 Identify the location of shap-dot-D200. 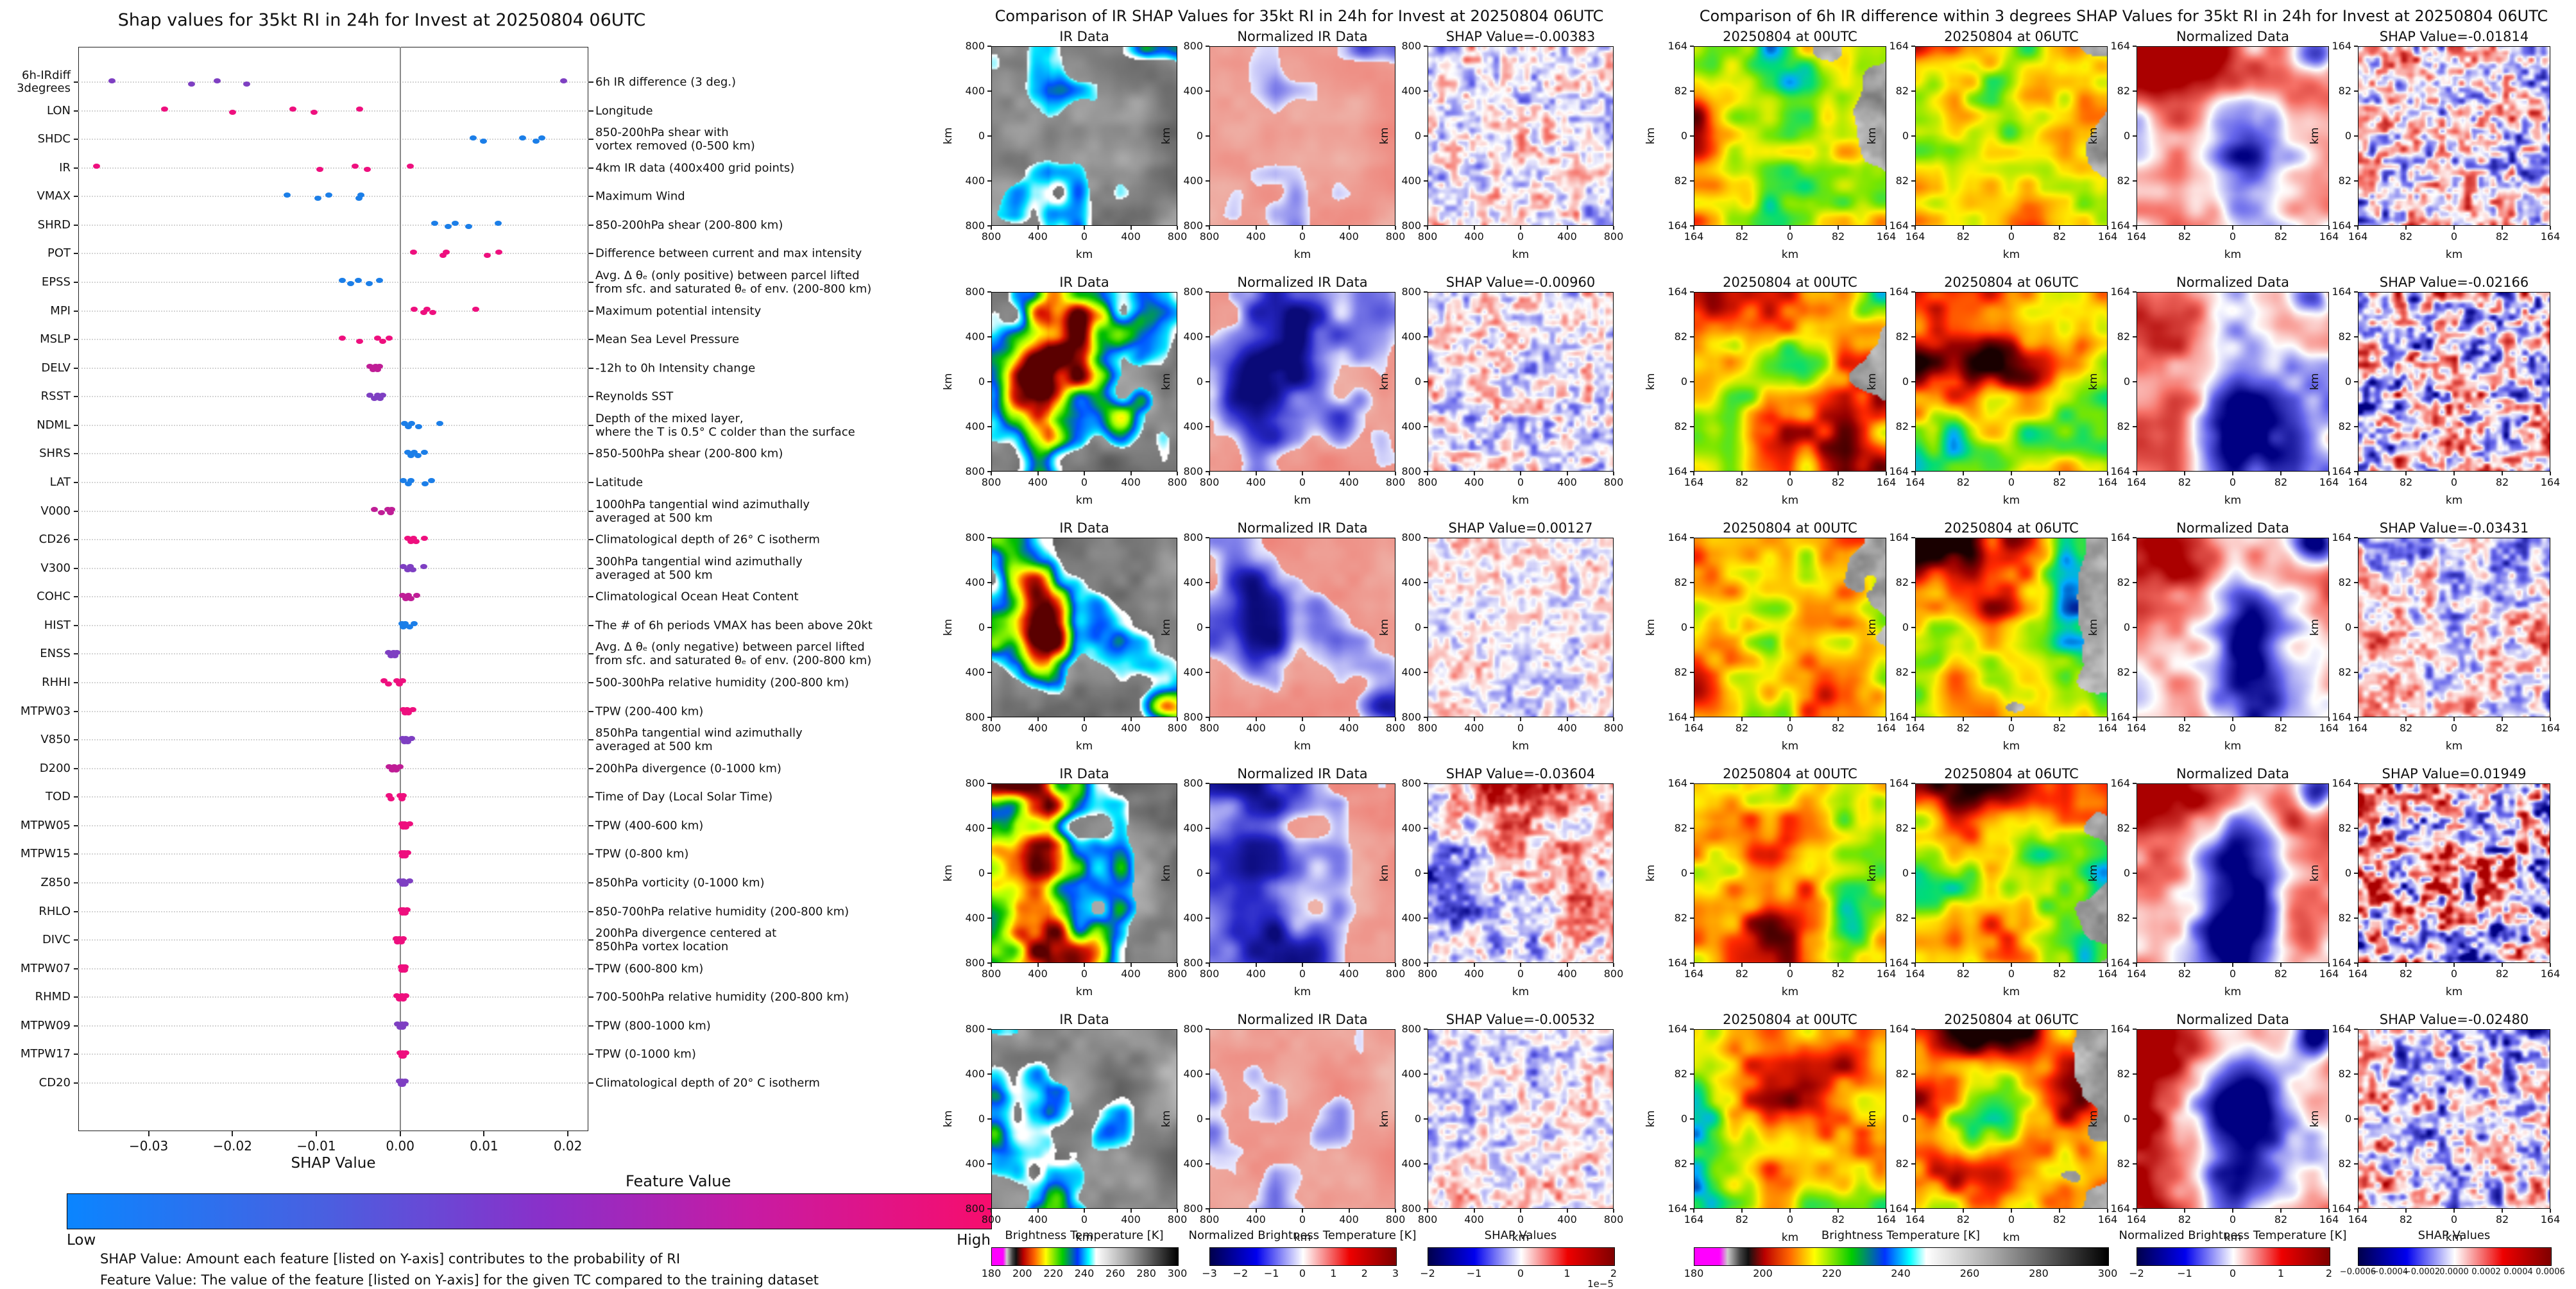
(389, 767).